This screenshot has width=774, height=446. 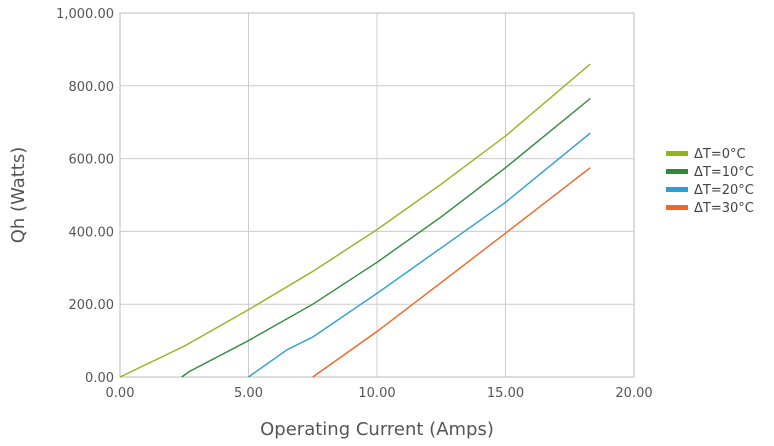 I want to click on y-tick-label: 0.00, so click(x=99, y=378).